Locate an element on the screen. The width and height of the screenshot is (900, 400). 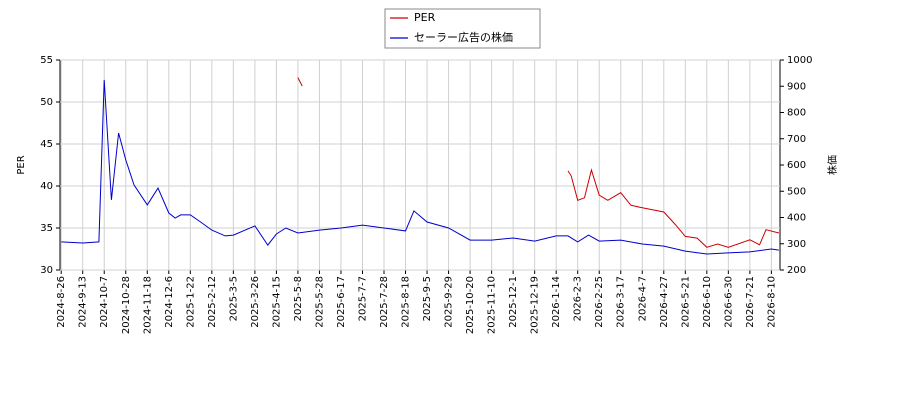
y-tick-label: 55 is located at coordinates (46, 60).